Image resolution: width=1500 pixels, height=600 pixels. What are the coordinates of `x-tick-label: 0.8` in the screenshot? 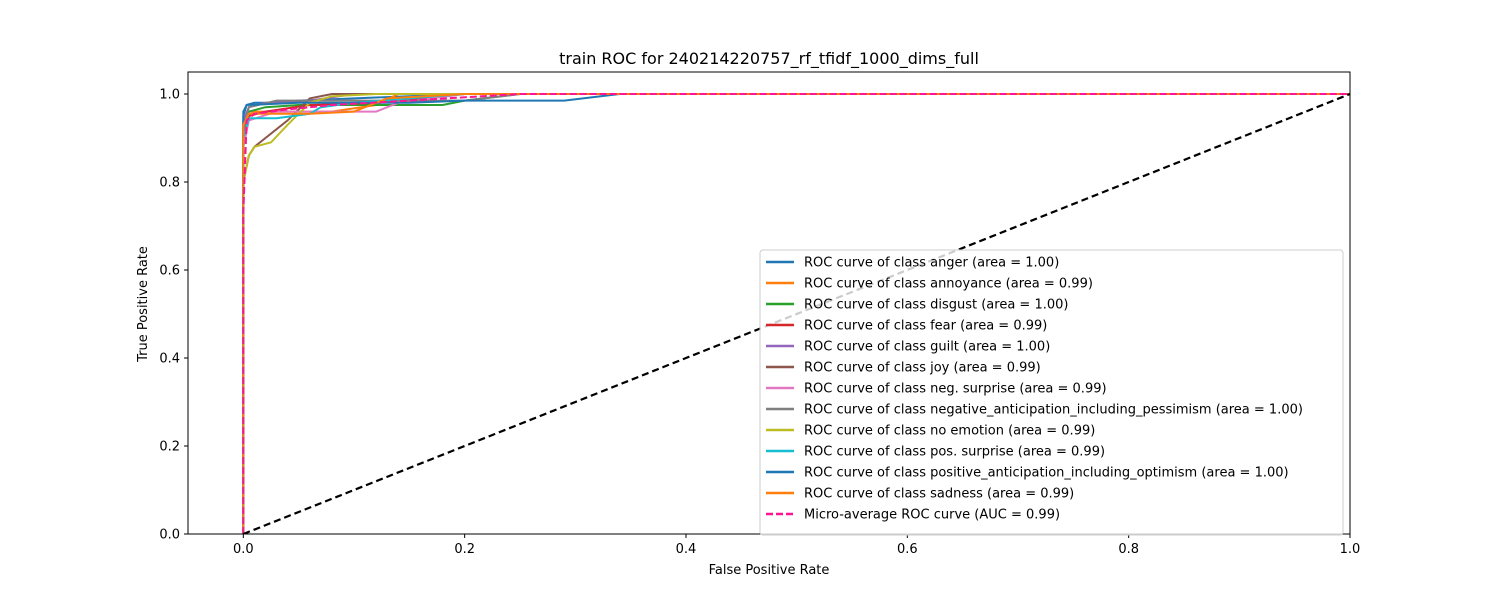 It's located at (1128, 549).